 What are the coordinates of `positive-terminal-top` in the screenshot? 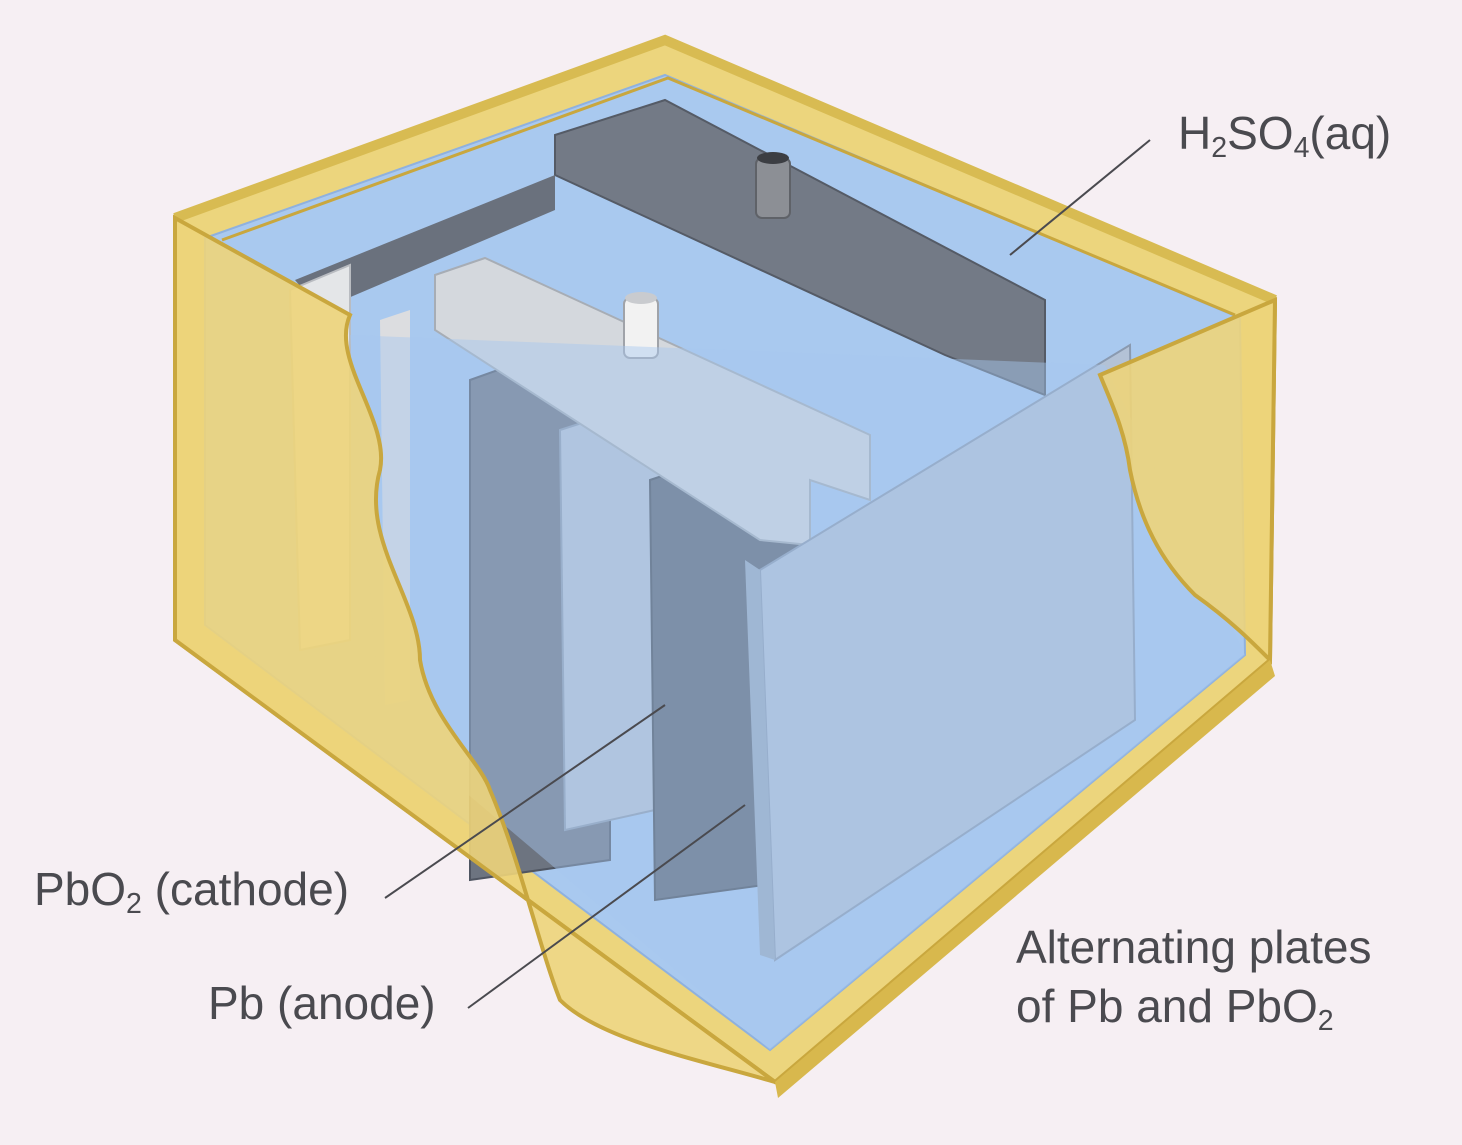 It's located at (641, 298).